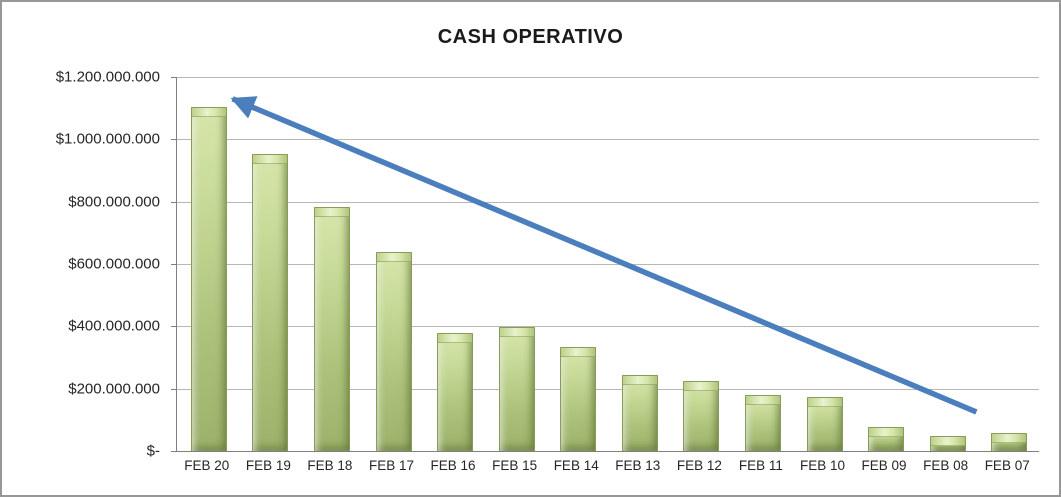 This screenshot has height=497, width=1061. I want to click on y-tick-label: $600.000.000, so click(114, 264).